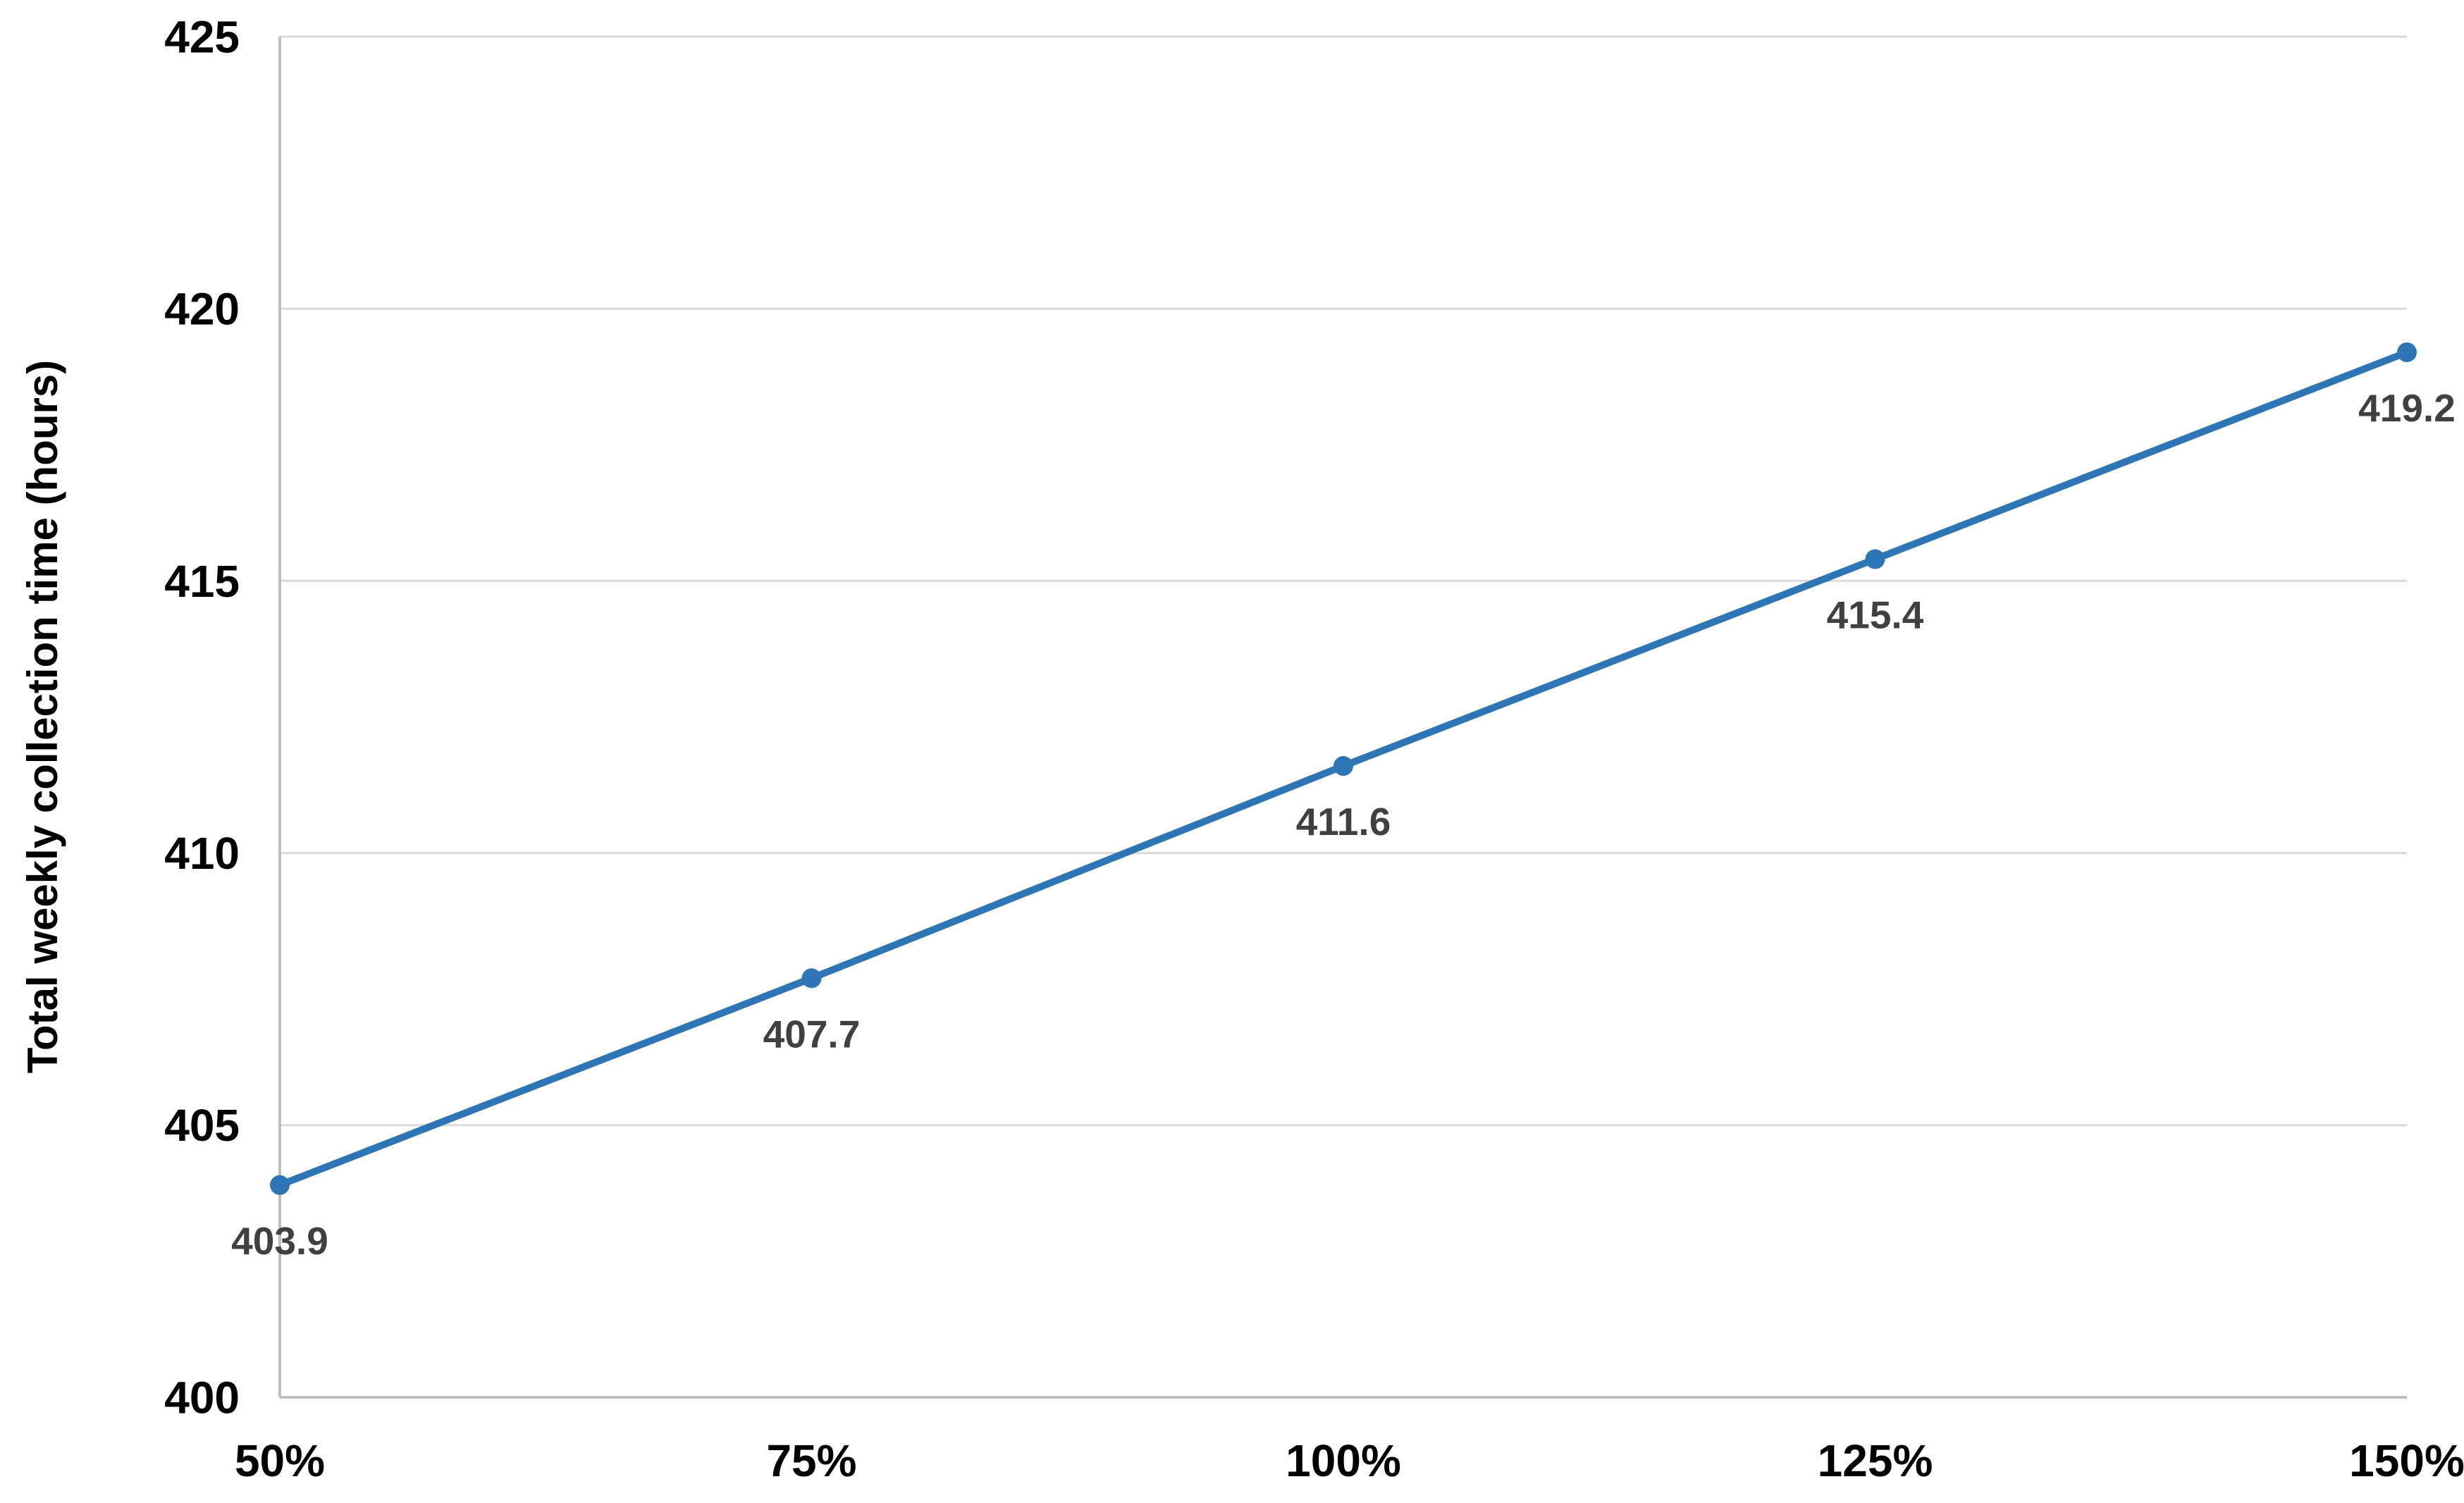 This screenshot has width=2464, height=1503. Describe the element at coordinates (202, 853) in the screenshot. I see `y-axis-tick-label: 410` at that location.